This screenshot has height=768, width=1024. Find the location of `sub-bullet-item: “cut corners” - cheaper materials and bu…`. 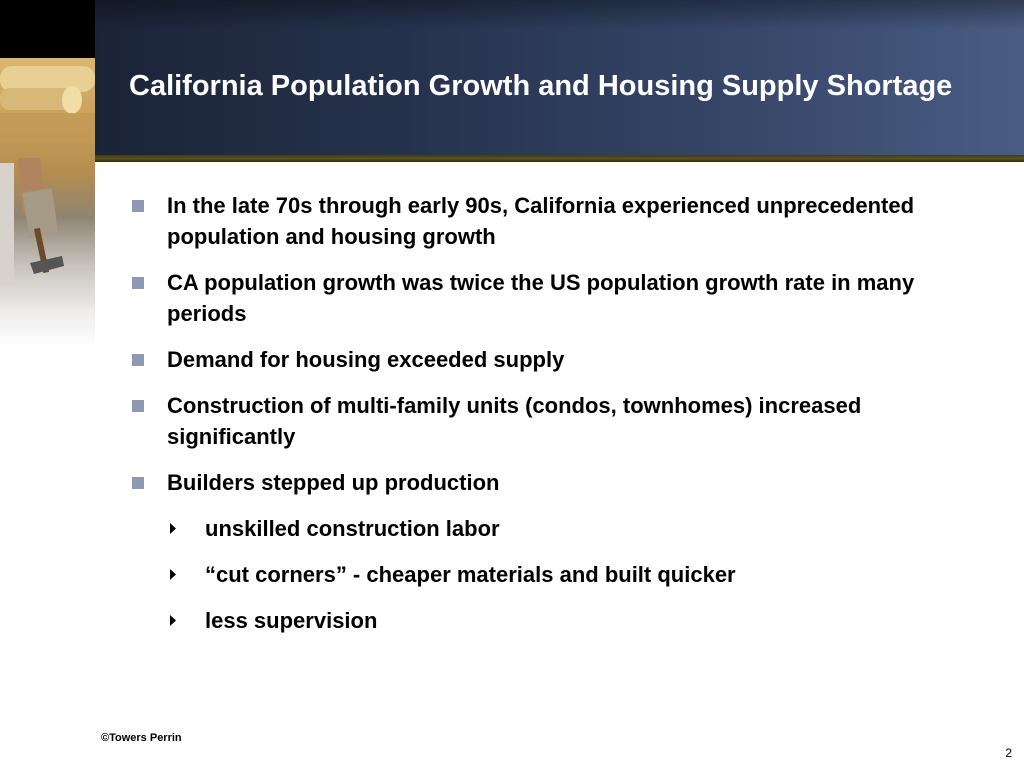

sub-bullet-item: “cut corners” - cheaper materials and bu… is located at coordinates (539, 574).